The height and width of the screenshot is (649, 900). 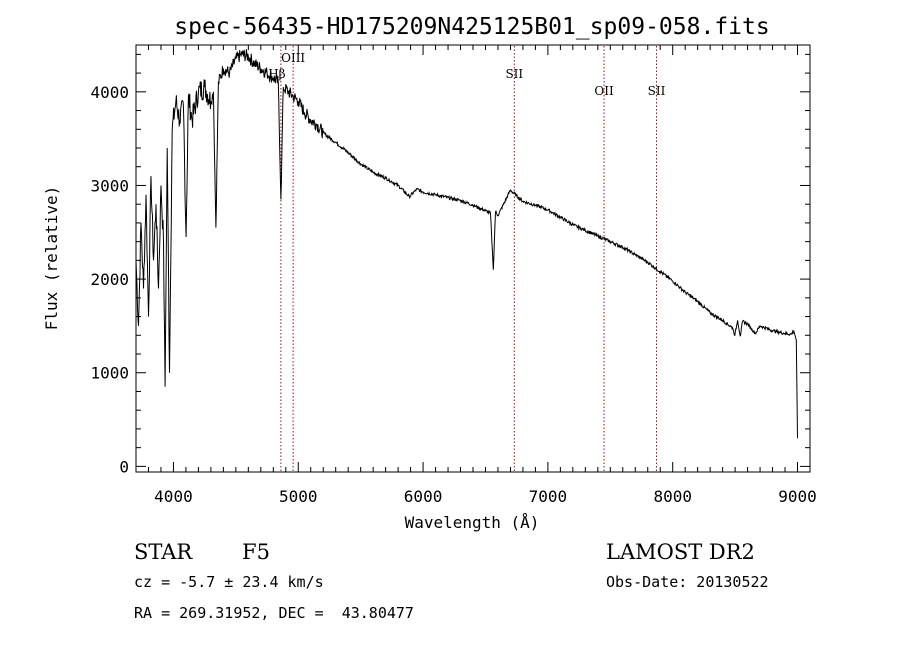 What do you see at coordinates (423, 496) in the screenshot?
I see `x-tick-label: 6000` at bounding box center [423, 496].